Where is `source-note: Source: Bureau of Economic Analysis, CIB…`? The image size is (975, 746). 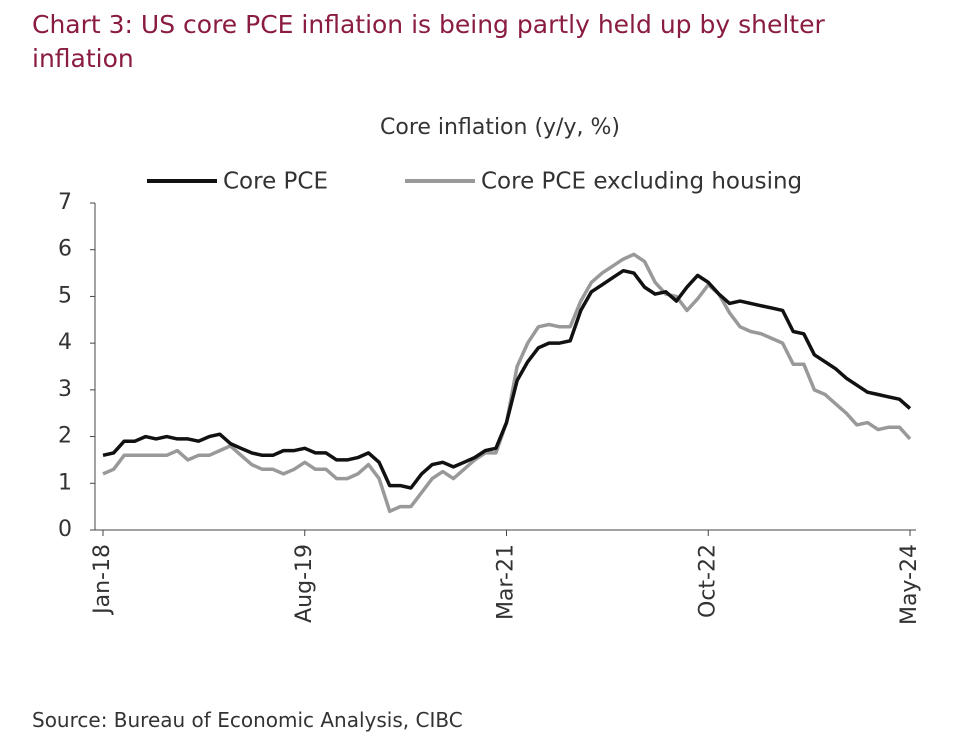
source-note: Source: Bureau of Economic Analysis, CIB… is located at coordinates (247, 720).